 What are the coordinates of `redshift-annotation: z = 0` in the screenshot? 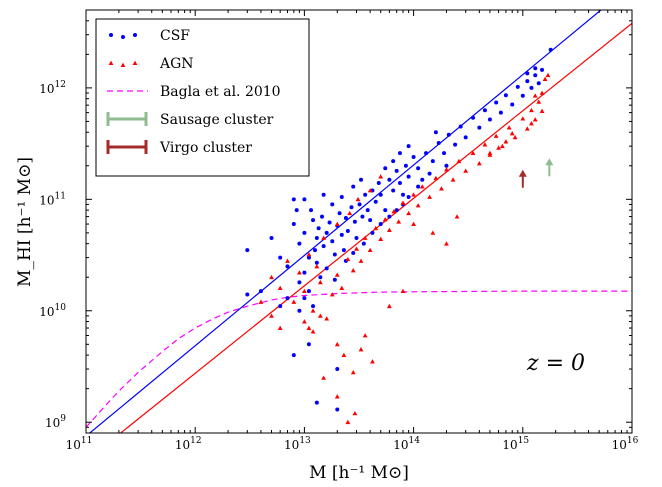 It's located at (555, 363).